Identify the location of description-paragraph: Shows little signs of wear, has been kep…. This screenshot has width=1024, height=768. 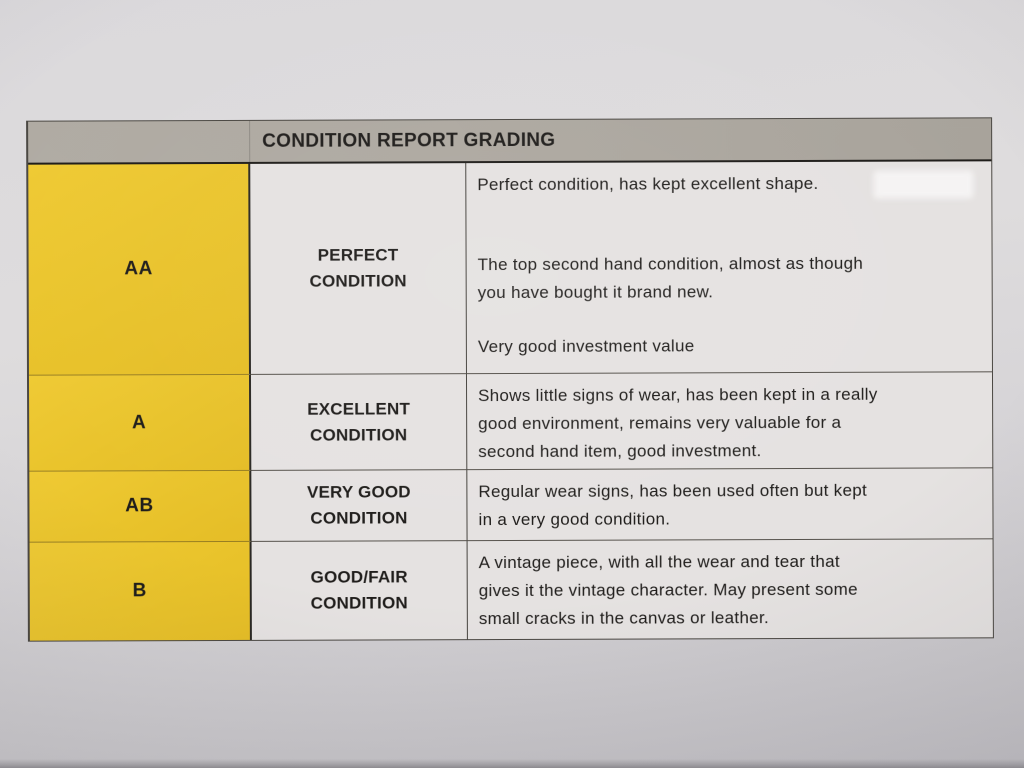
(728, 423).